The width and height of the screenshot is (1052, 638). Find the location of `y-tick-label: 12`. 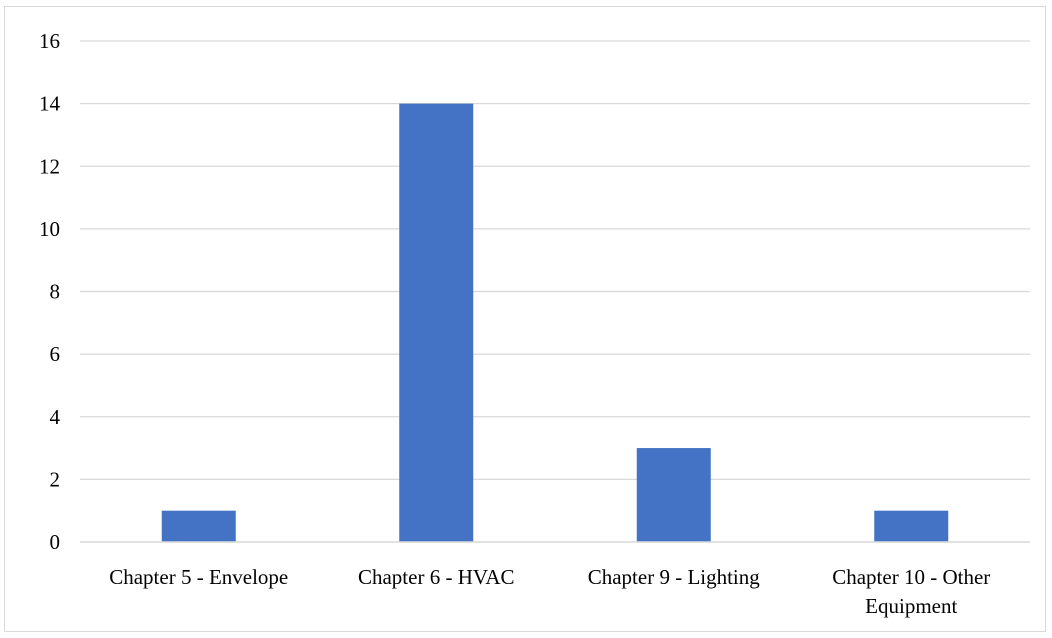

y-tick-label: 12 is located at coordinates (49, 166).